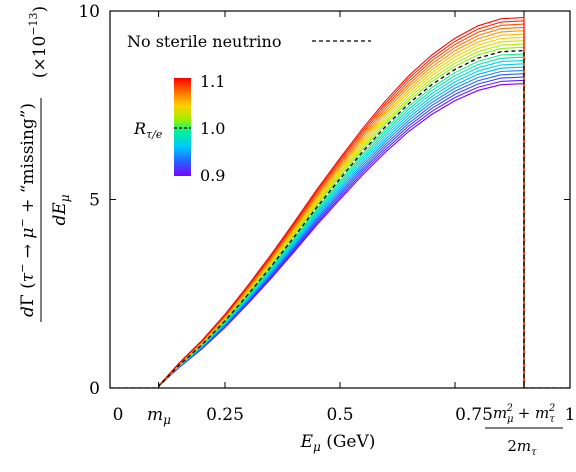 Image resolution: width=576 pixels, height=472 pixels. Describe the element at coordinates (94, 201) in the screenshot. I see `y-tick-label-1: 5` at that location.